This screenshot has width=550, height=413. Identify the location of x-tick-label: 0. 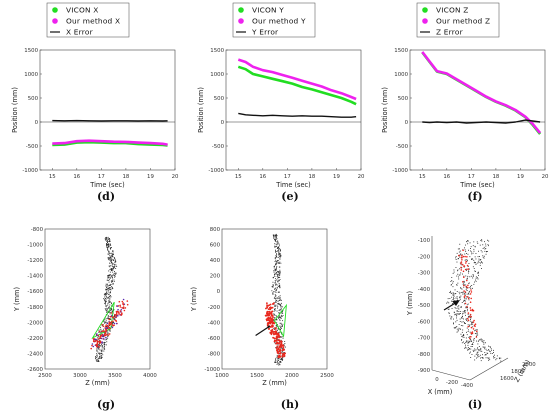
(437, 380).